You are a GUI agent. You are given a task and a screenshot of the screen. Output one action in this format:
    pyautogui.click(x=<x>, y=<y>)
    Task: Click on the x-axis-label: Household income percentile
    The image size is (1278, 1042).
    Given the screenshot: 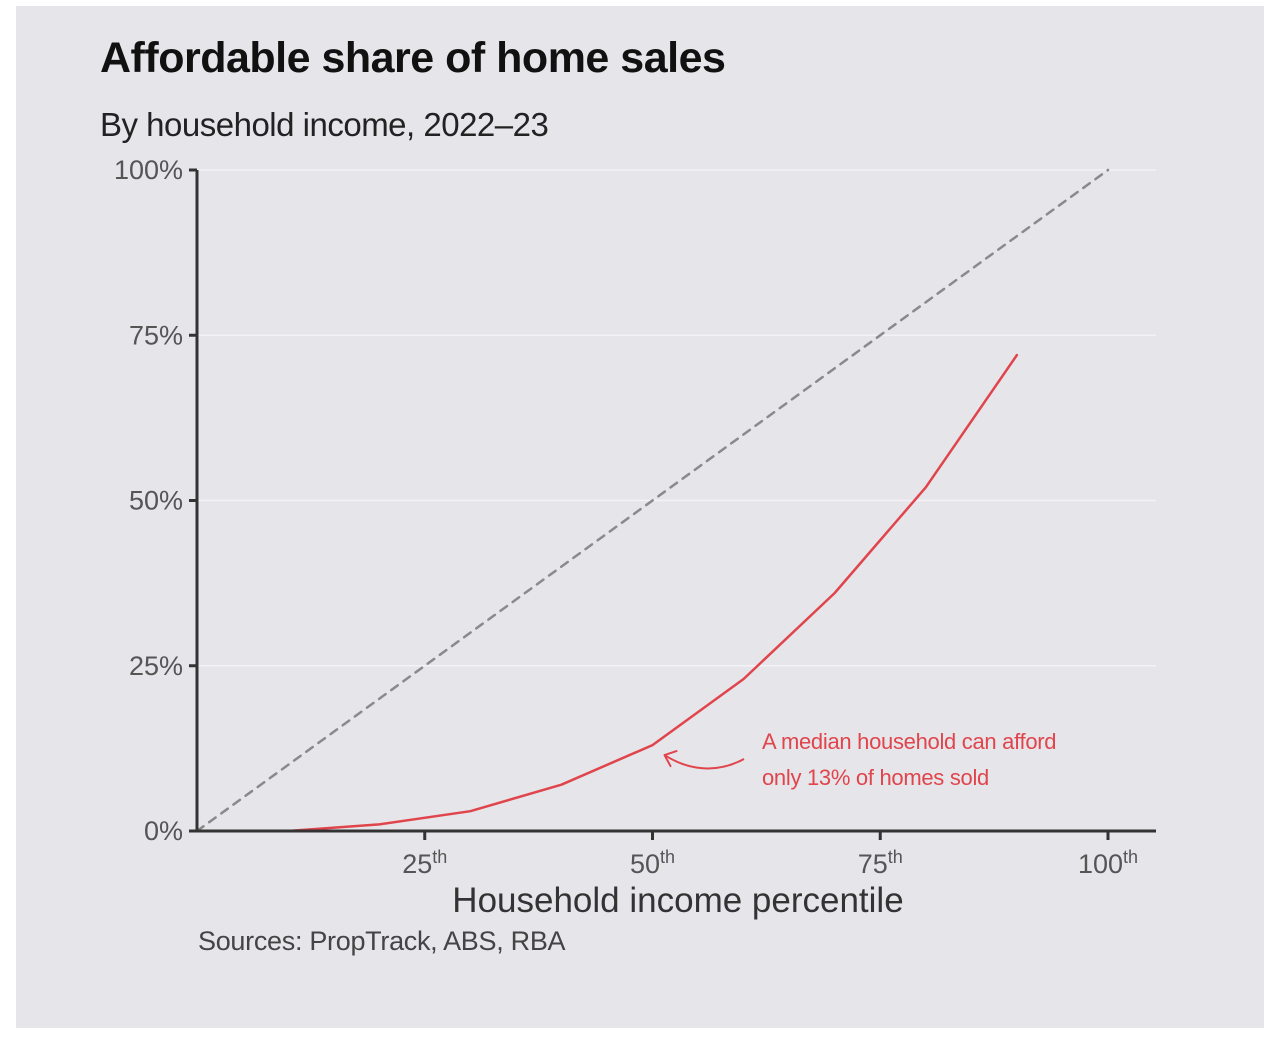 What is the action you would take?
    pyautogui.click(x=677, y=900)
    